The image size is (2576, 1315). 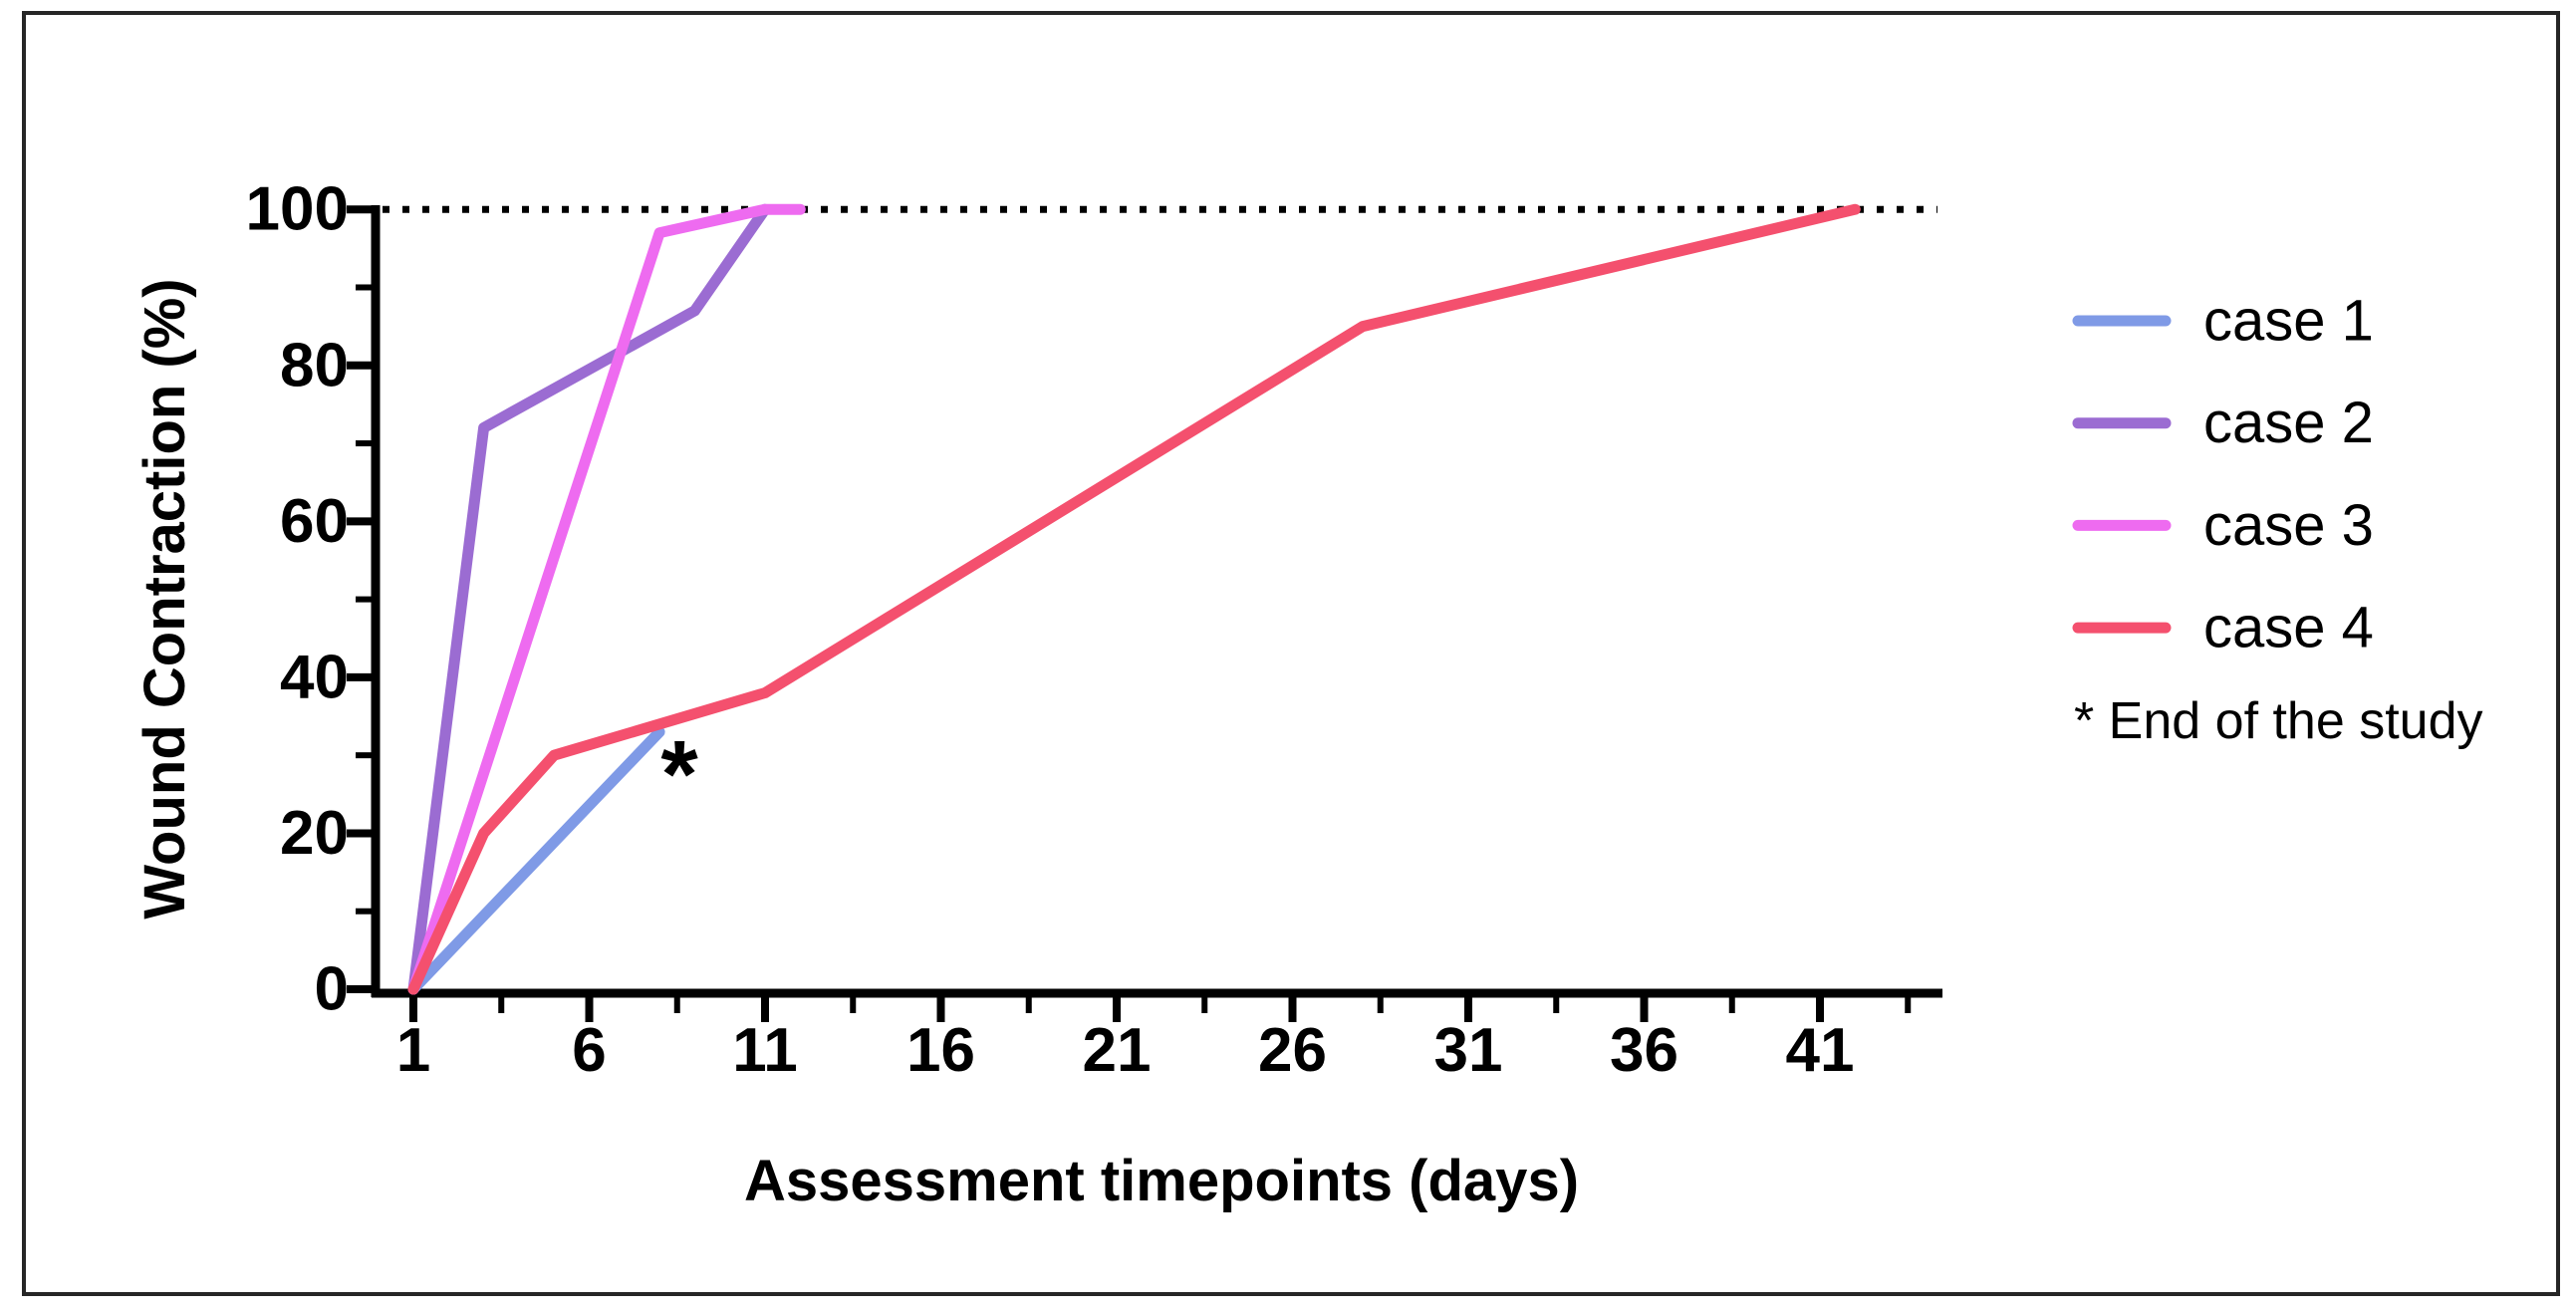 What do you see at coordinates (297, 209) in the screenshot?
I see `y-tick-label-100: 100` at bounding box center [297, 209].